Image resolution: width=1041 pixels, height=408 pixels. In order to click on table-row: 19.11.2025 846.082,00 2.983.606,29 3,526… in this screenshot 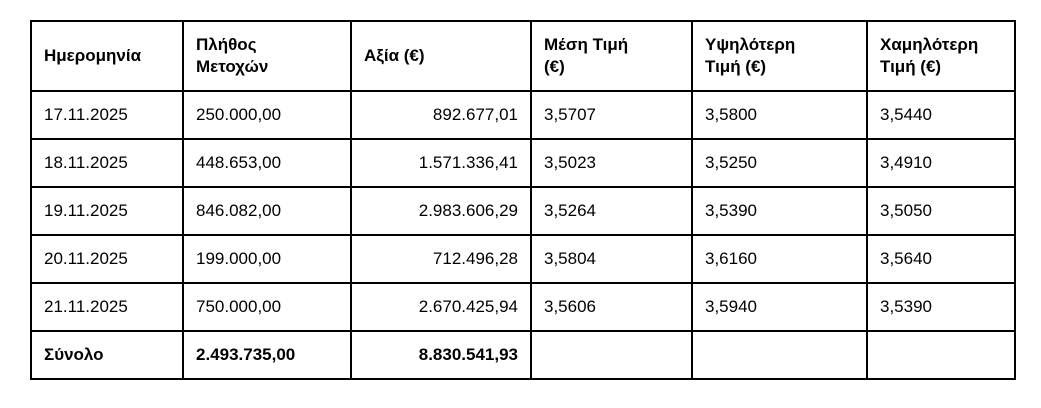, I will do `click(523, 211)`.